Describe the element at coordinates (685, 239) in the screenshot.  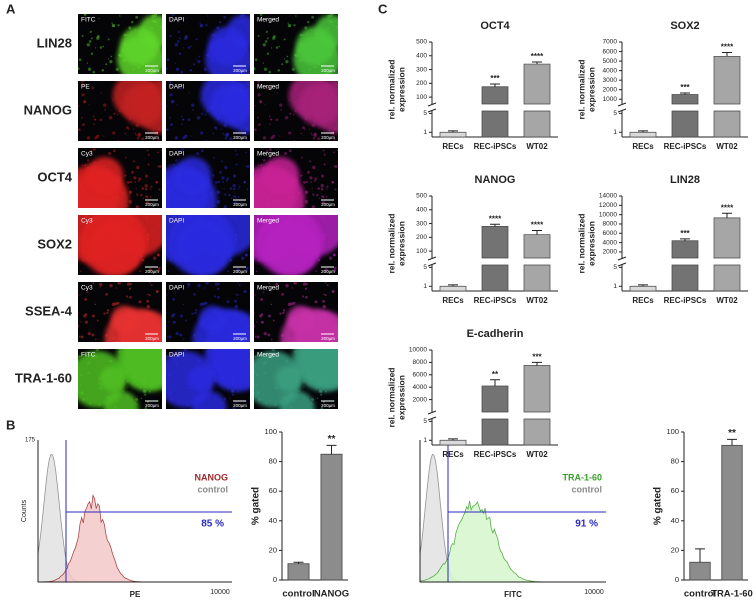
I see `error-bar` at that location.